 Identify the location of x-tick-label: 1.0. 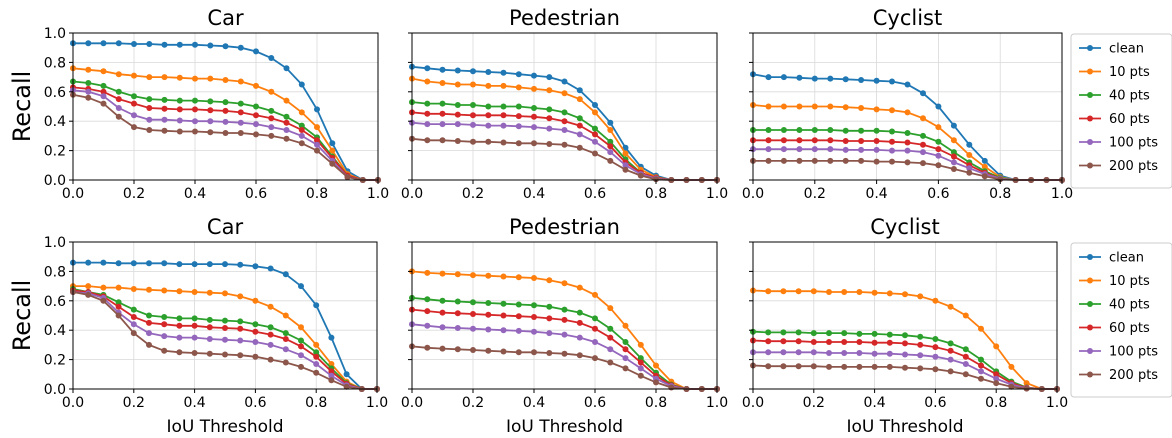
(717, 403).